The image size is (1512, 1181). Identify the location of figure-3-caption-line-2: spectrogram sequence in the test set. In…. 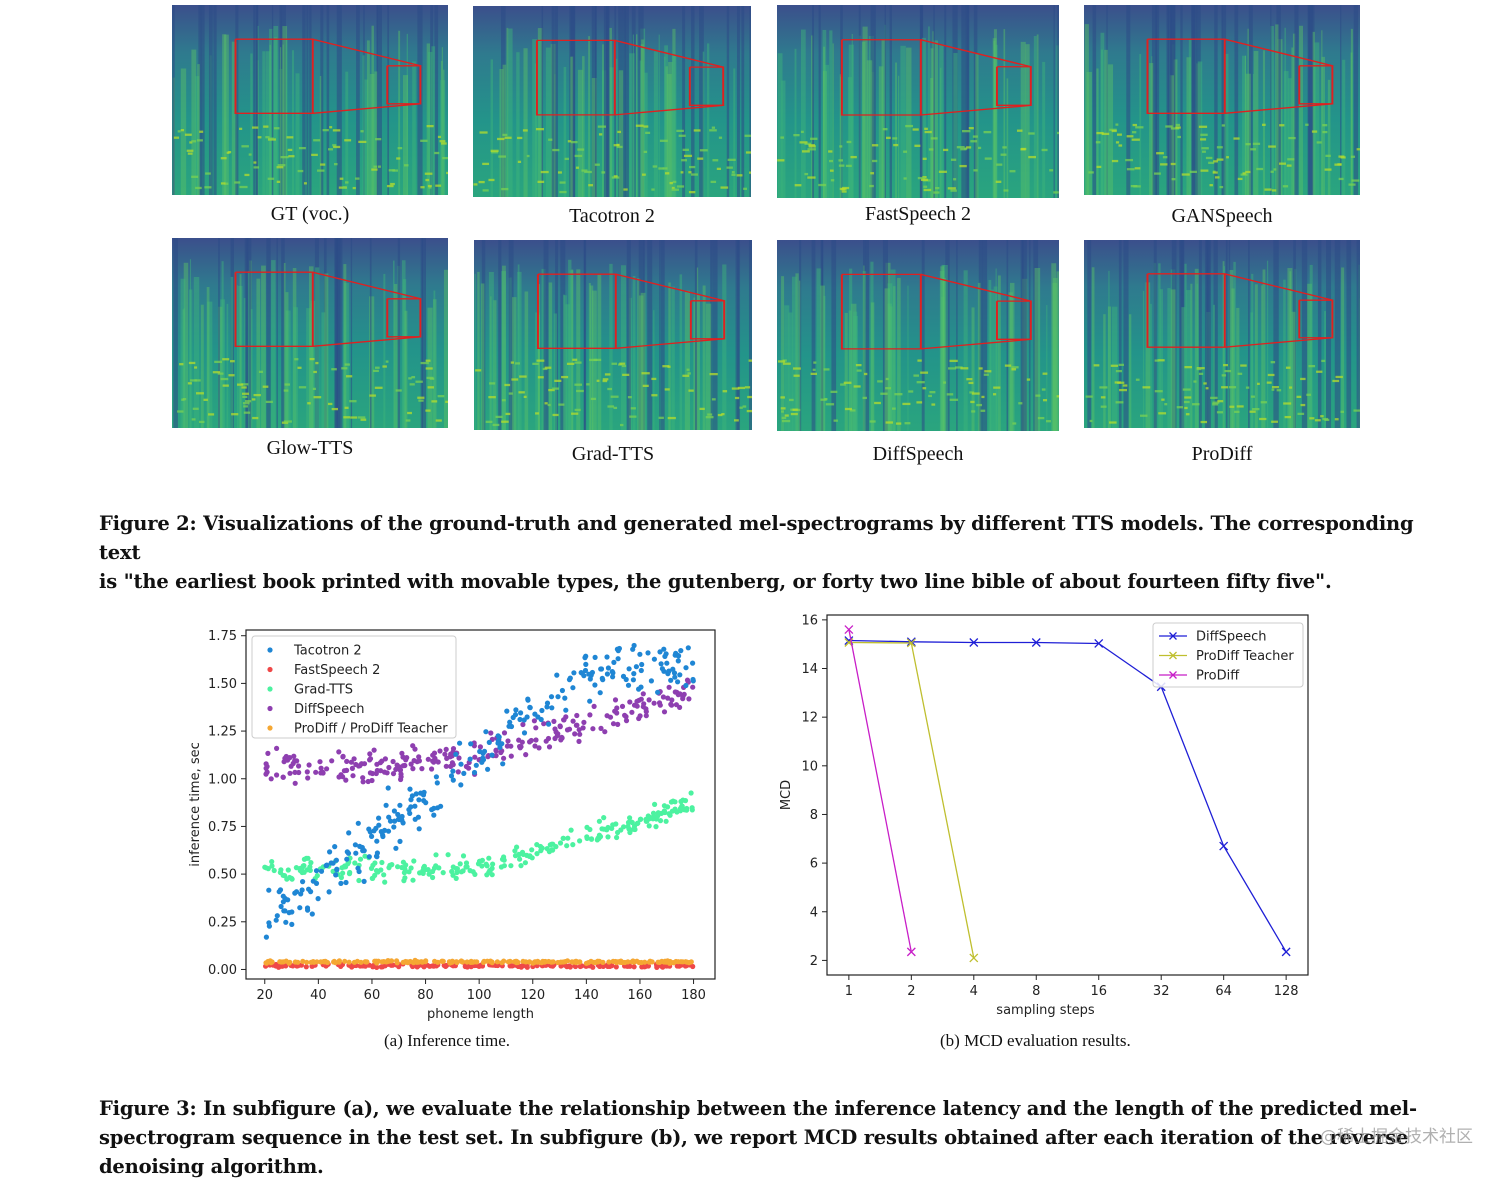
(769, 1137).